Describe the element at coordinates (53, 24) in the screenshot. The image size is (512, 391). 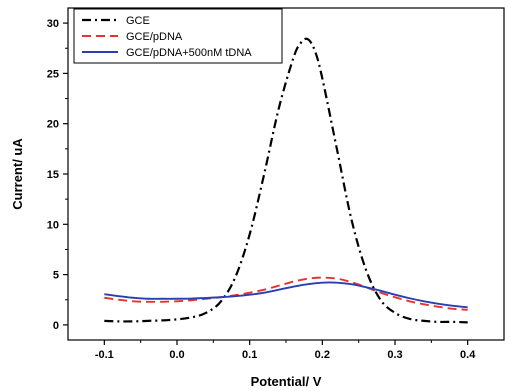
I see `y-tick-label: 30` at that location.